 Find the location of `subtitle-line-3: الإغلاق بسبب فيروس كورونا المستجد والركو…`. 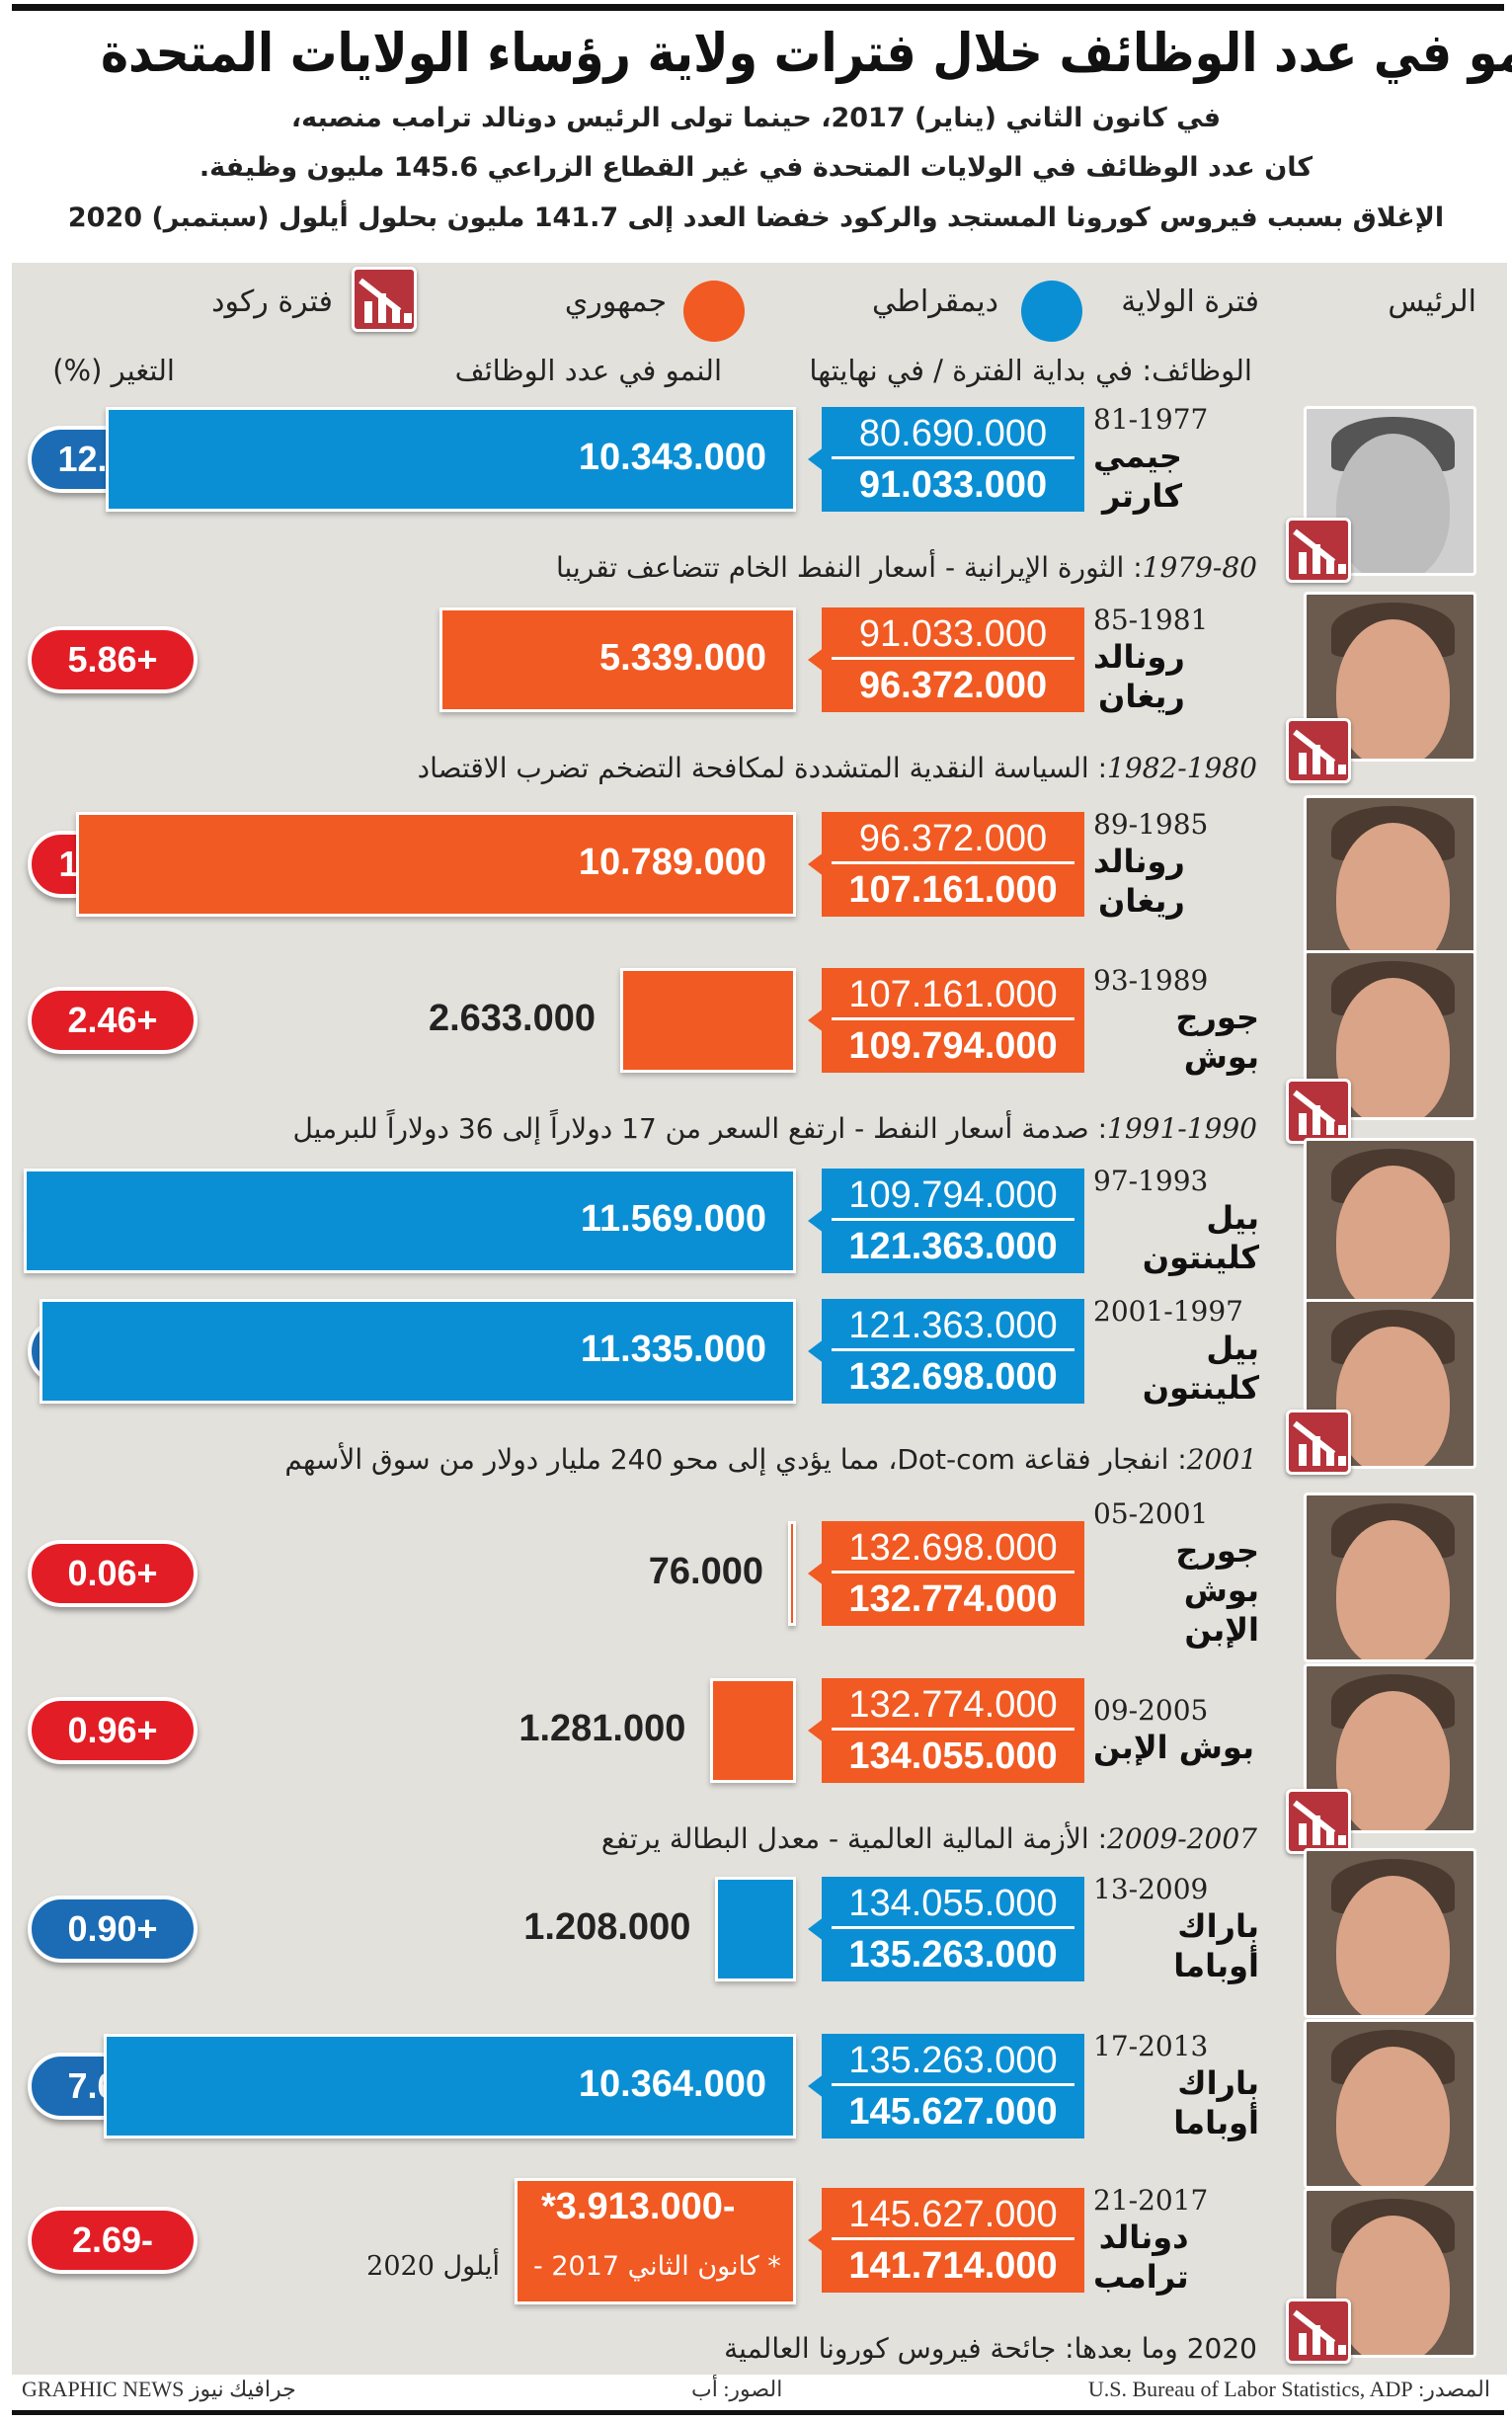

subtitle-line-3: الإغلاق بسبب فيروس كورونا المستجد والركو… is located at coordinates (756, 217).